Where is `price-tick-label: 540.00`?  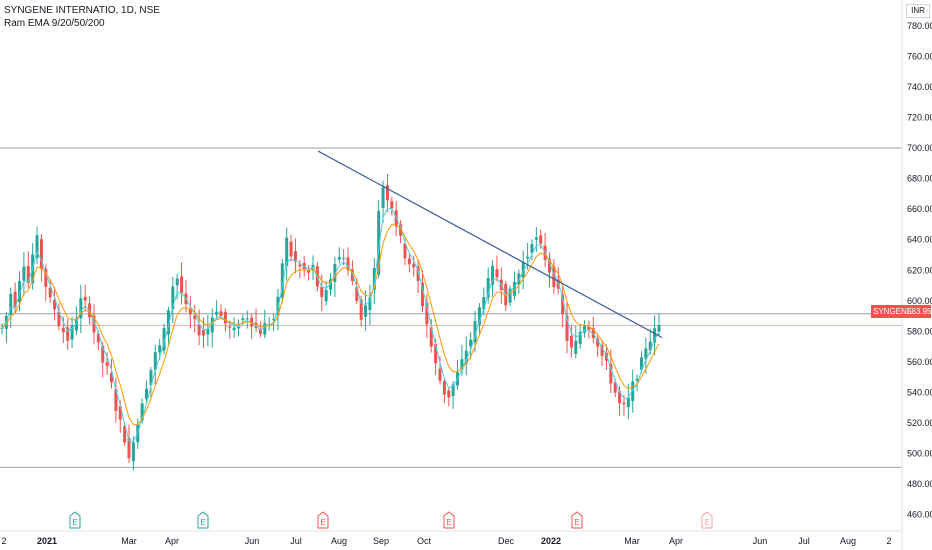 price-tick-label: 540.00 is located at coordinates (919, 392).